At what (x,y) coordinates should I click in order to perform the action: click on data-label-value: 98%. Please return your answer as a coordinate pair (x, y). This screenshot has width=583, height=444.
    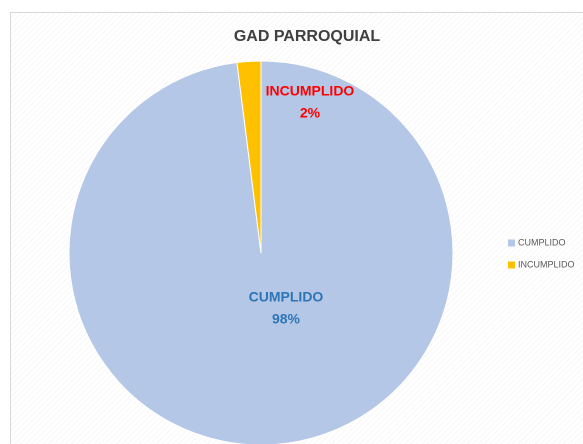
    Looking at the image, I should click on (286, 319).